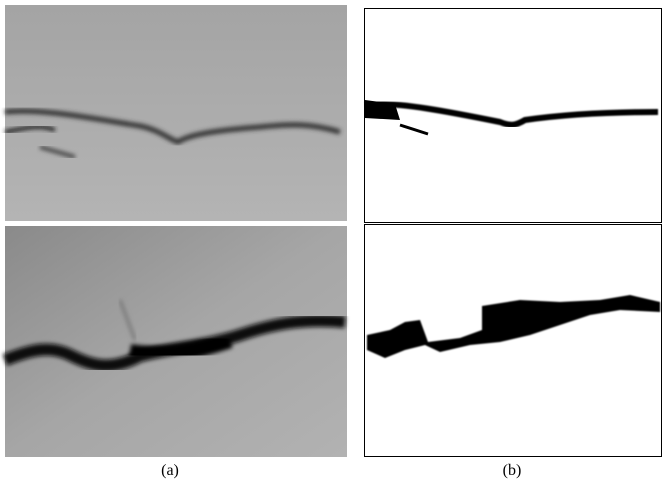 This screenshot has width=662, height=488. Describe the element at coordinates (512, 470) in the screenshot. I see `caption: (b)` at that location.